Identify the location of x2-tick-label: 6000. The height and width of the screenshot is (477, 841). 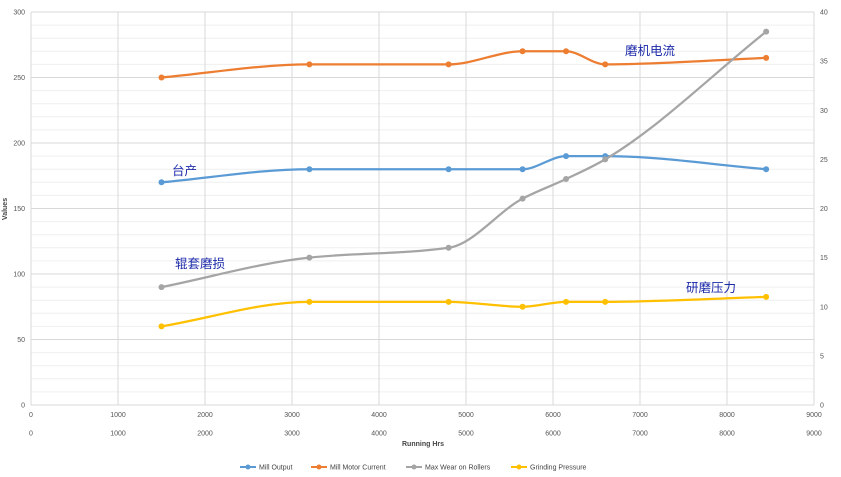
(553, 434).